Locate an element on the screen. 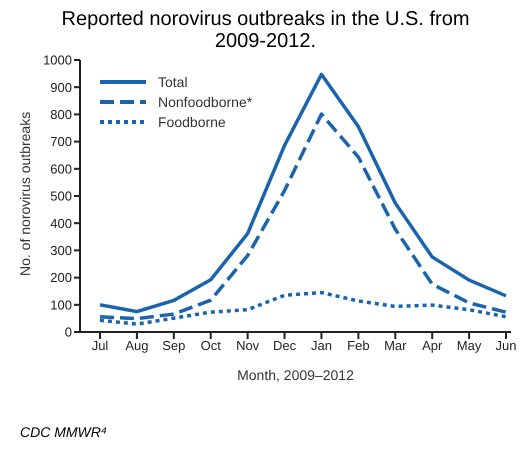 The width and height of the screenshot is (529, 450). x-tick-label: Jul is located at coordinates (100, 346).